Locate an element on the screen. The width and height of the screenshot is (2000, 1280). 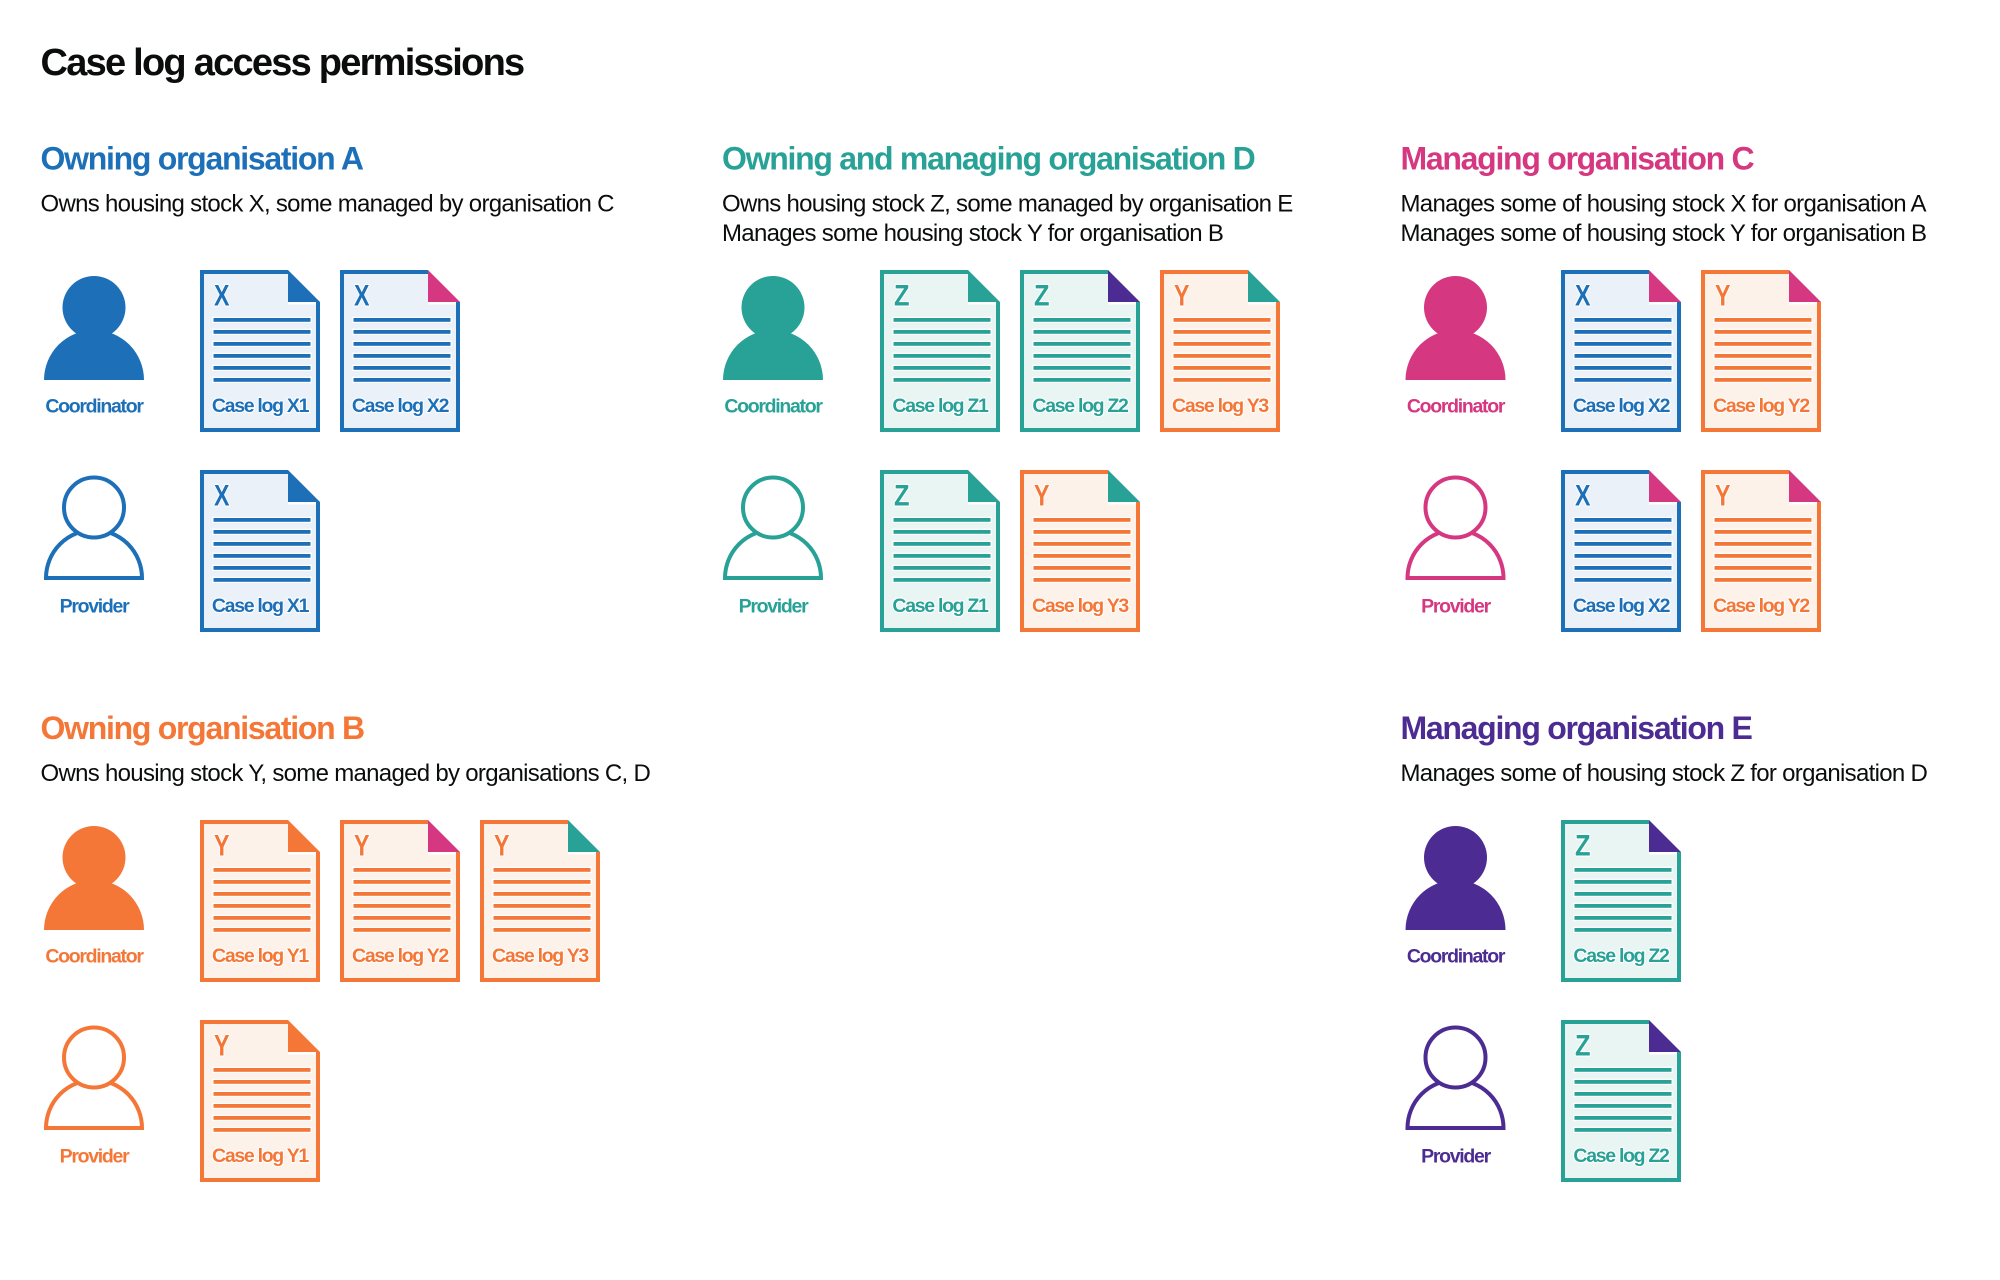
svg-text: Case log access permissions is located at coordinates (283, 63).